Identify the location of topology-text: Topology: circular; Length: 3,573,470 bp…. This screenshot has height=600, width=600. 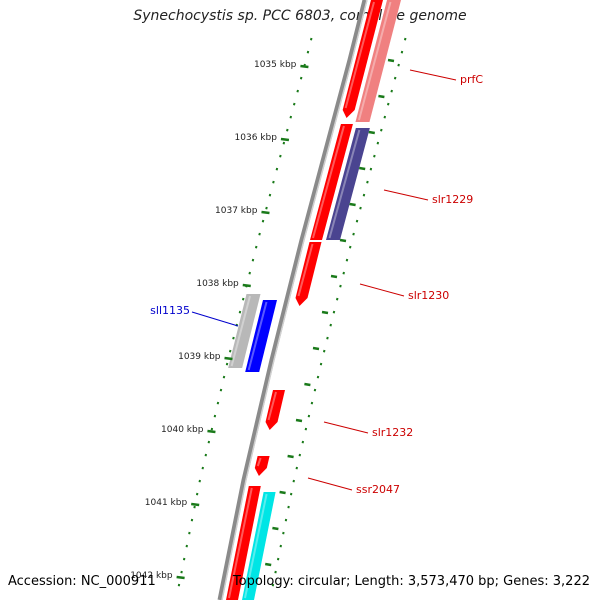
(411, 581).